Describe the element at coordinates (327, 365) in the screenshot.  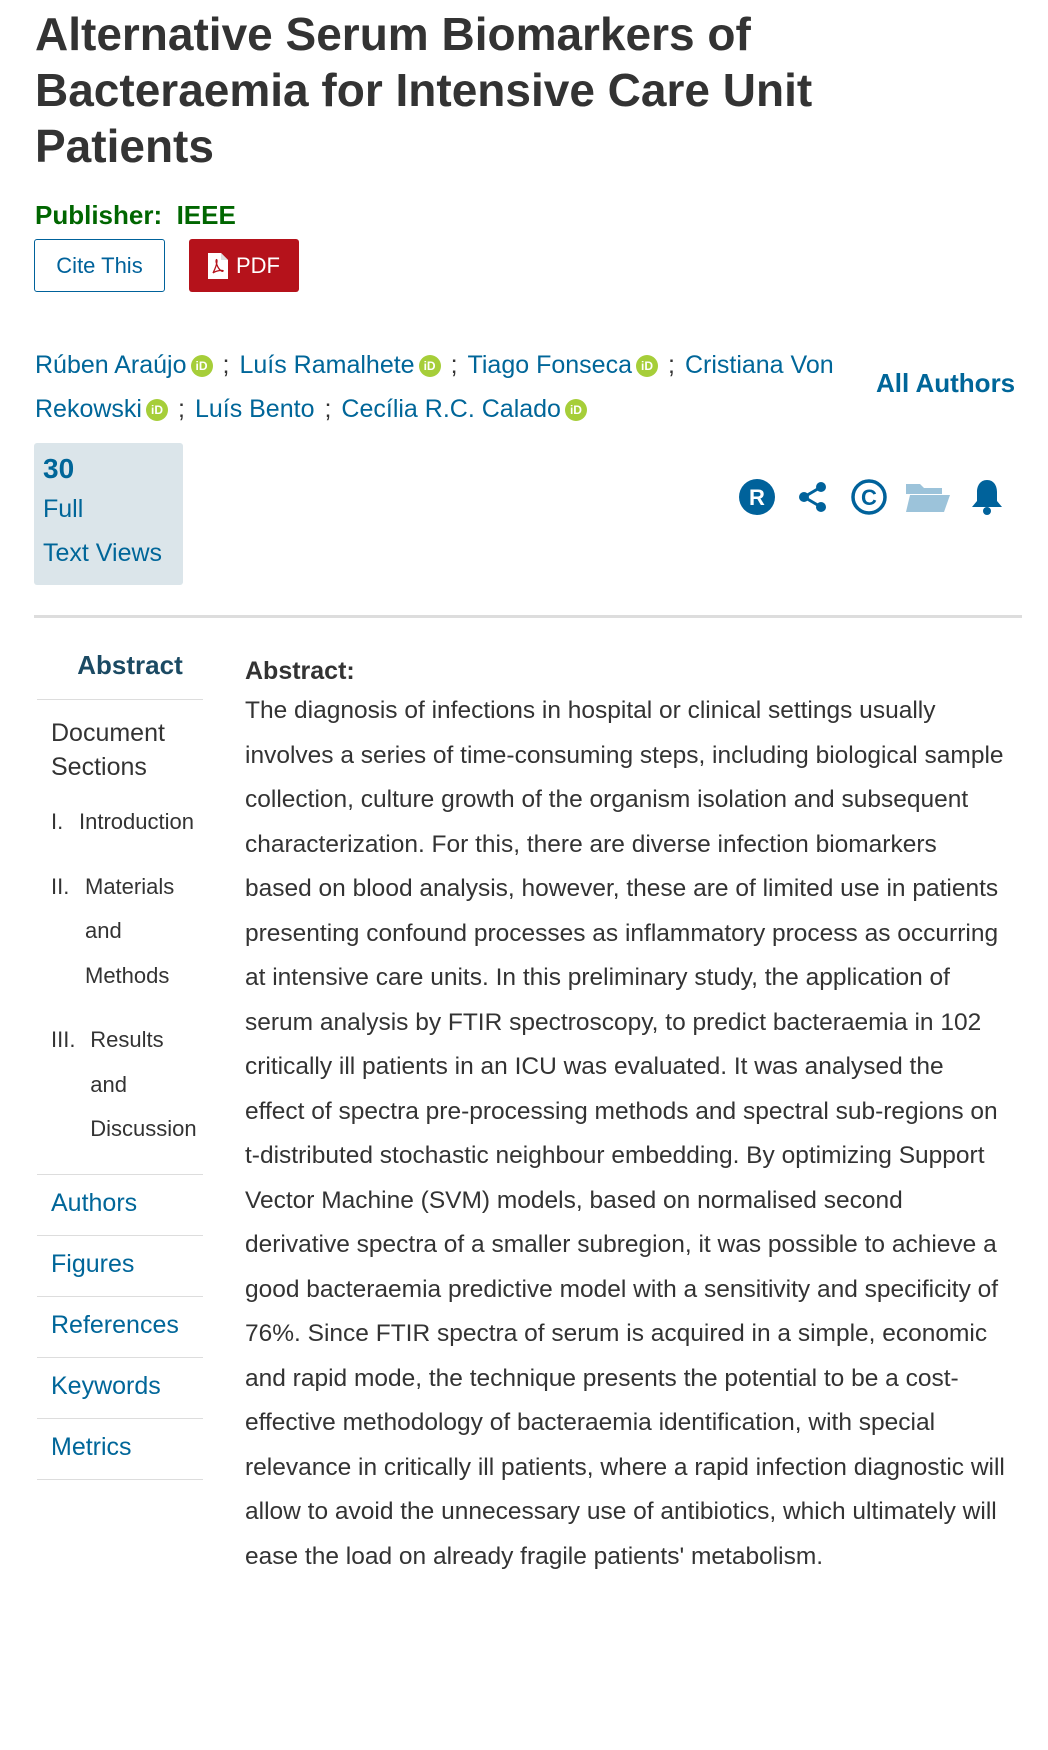
I see `author-link: Luís Ramalhete` at that location.